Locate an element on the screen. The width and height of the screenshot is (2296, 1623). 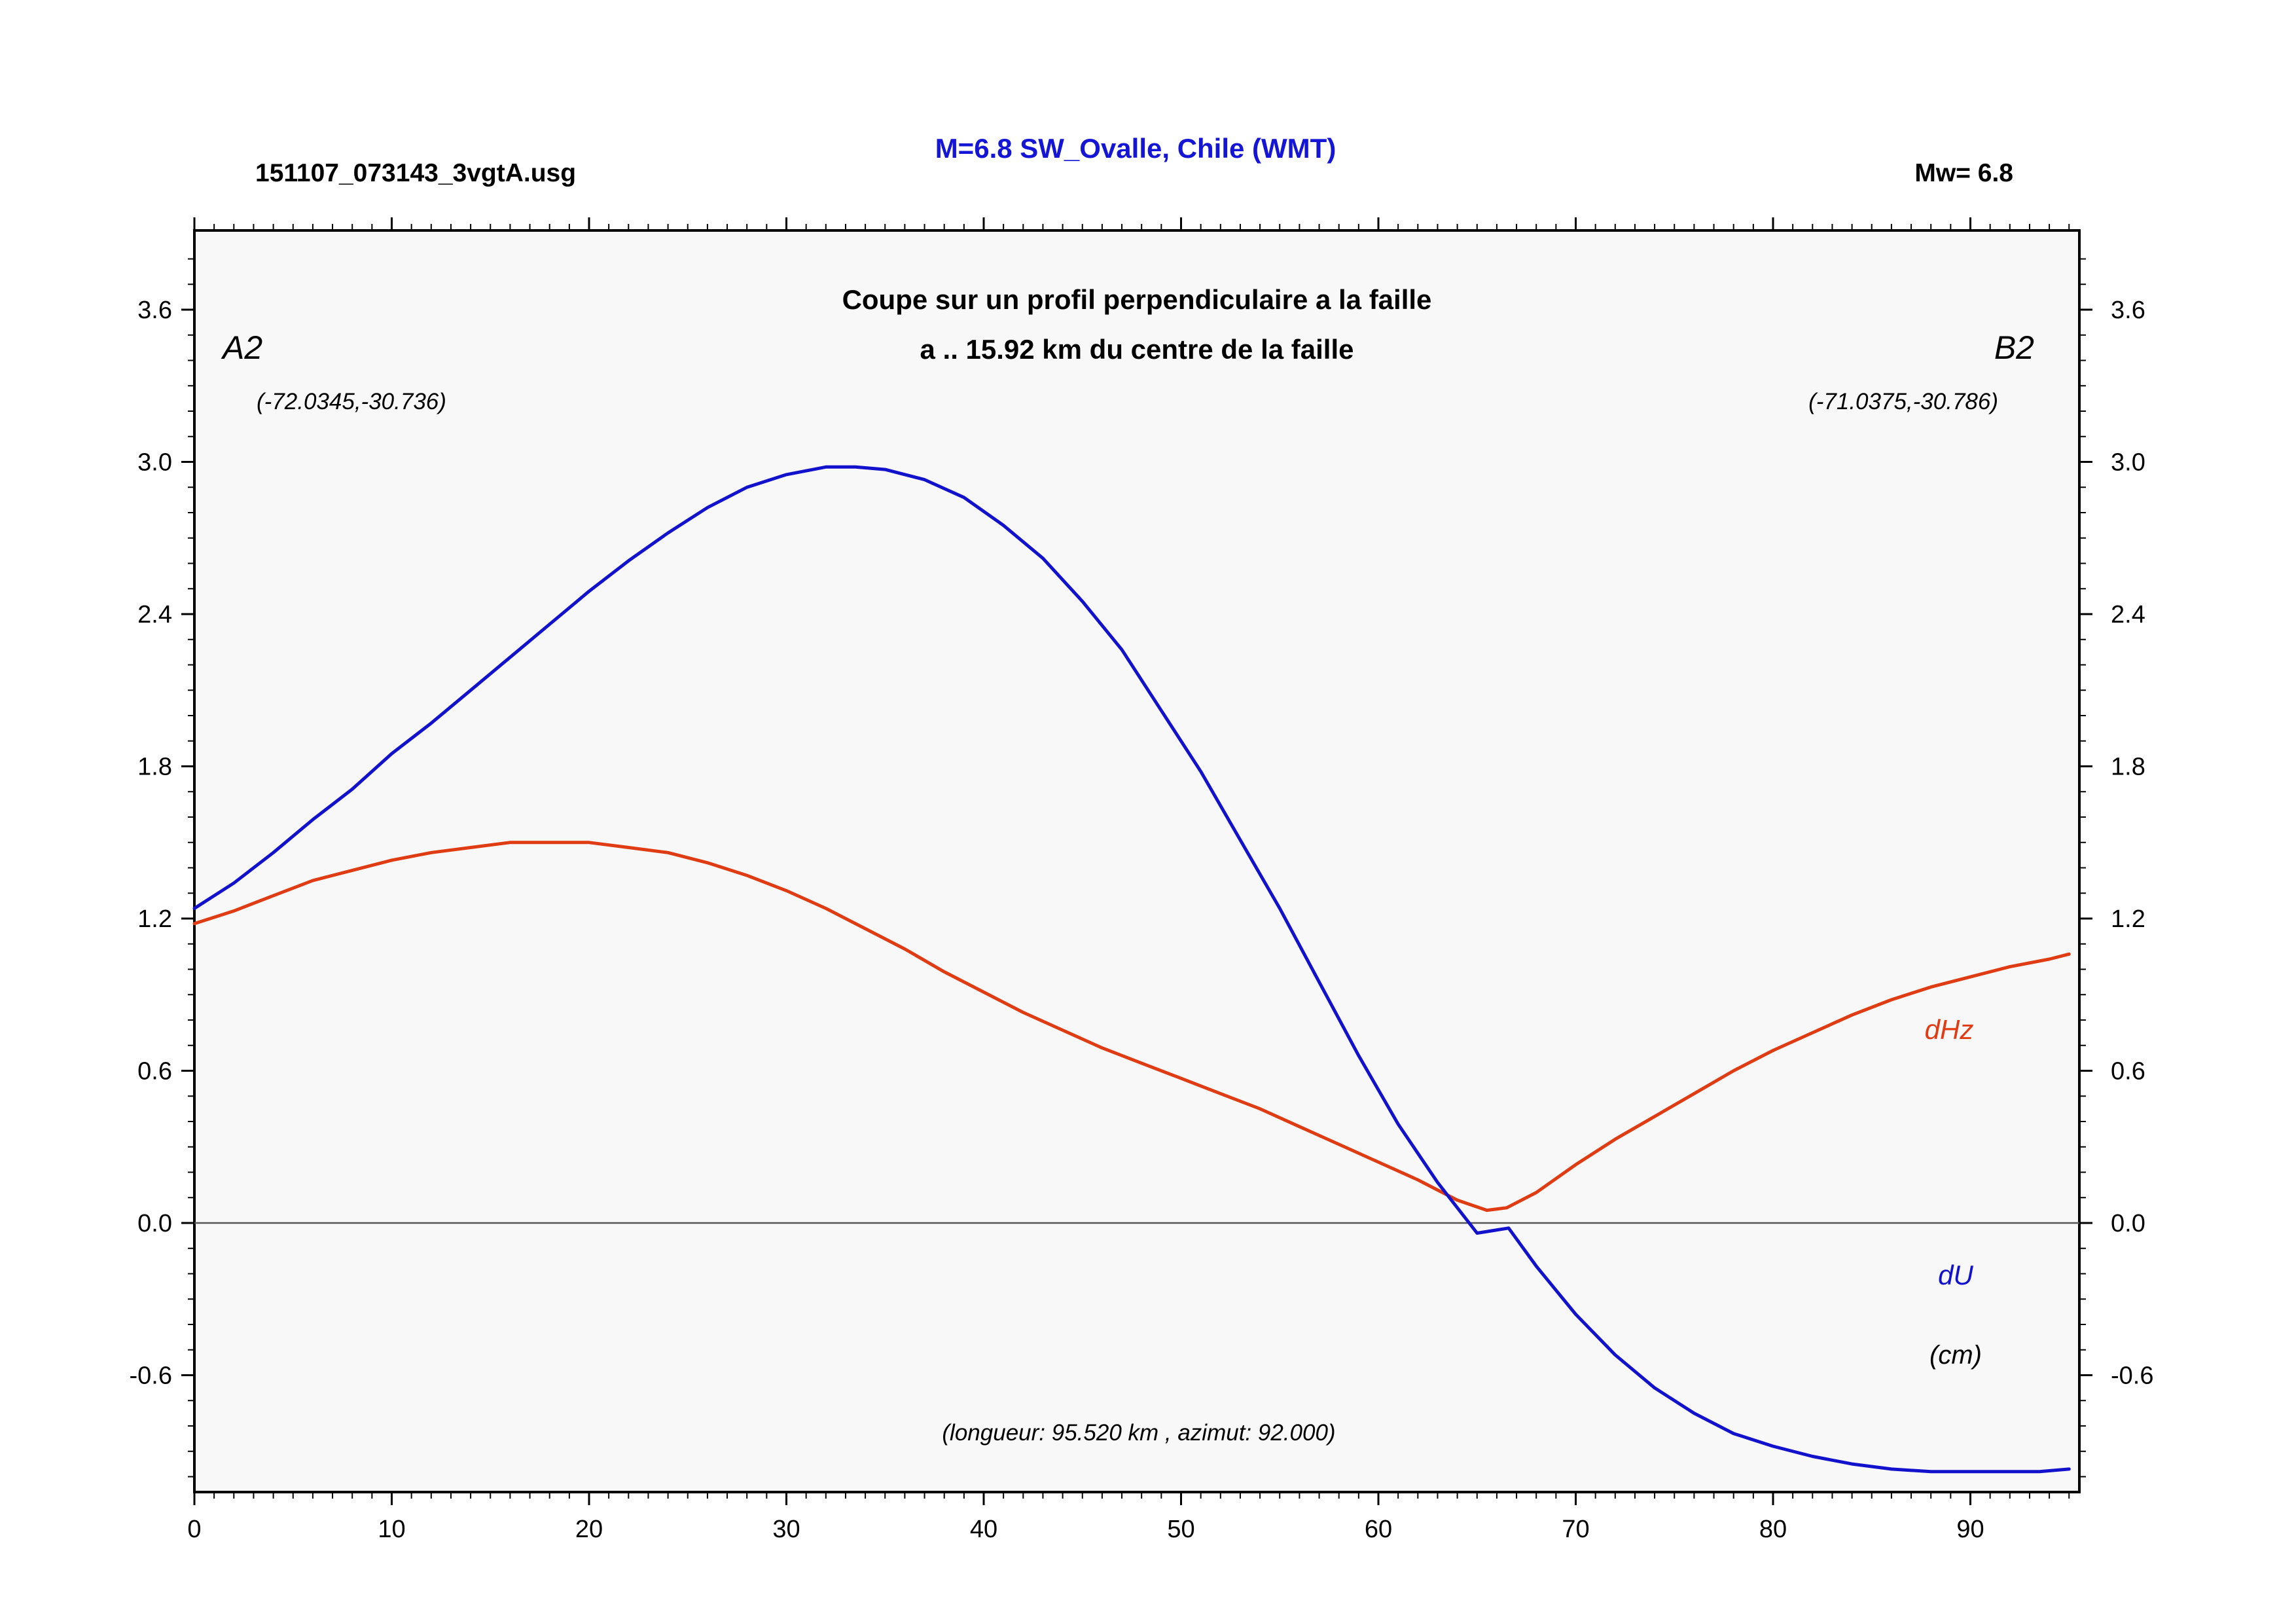
du-series-label: dU is located at coordinates (1955, 1275).